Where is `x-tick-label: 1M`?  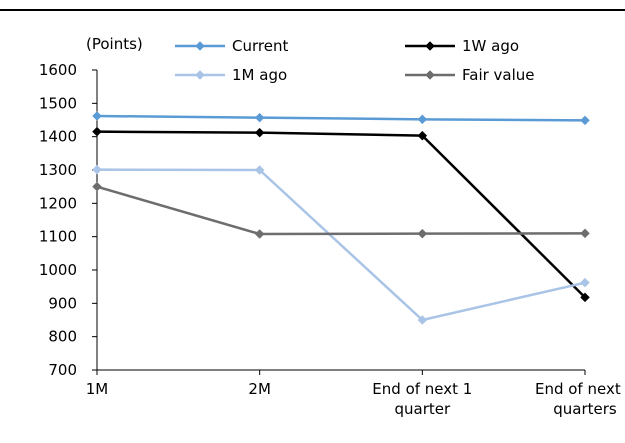
x-tick-label: 1M is located at coordinates (97, 389).